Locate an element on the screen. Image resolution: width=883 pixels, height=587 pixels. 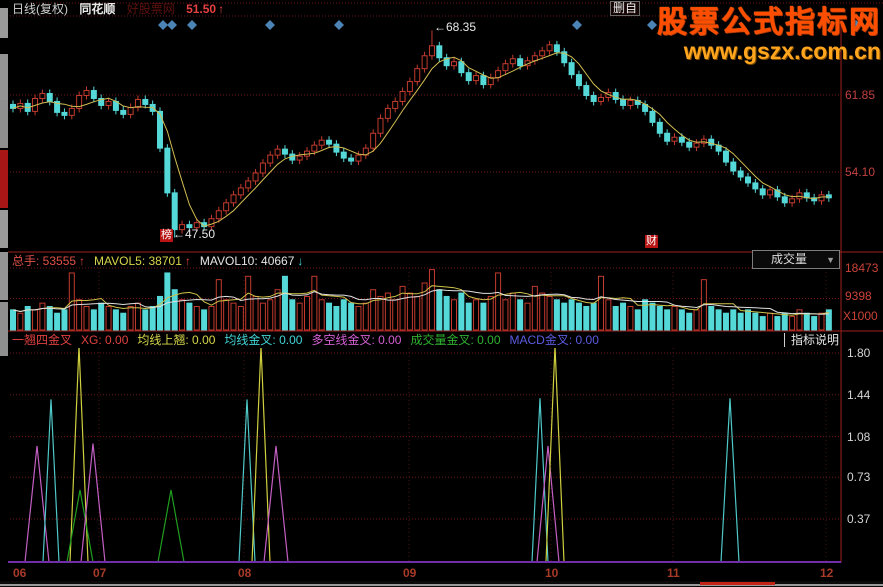
scrollbar-highlight is located at coordinates (737, 583).